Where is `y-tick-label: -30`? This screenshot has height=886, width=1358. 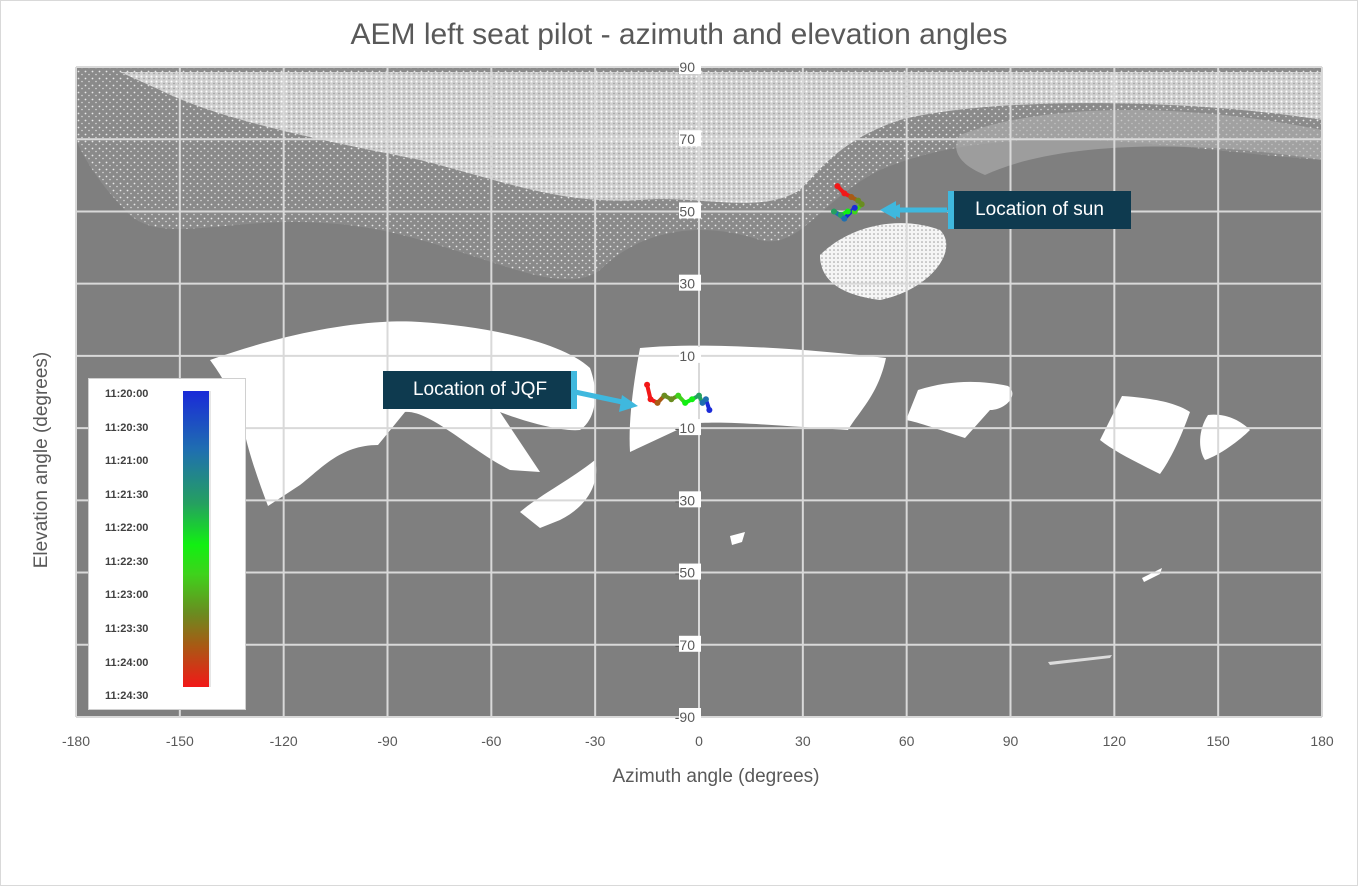
y-tick-label: -30 is located at coordinates (685, 500).